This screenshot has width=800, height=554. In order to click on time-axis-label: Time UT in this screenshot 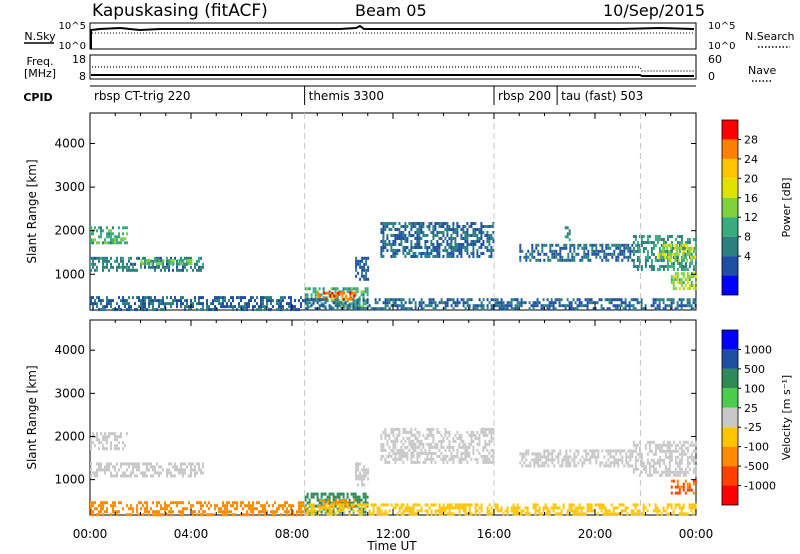, I will do `click(391, 546)`.